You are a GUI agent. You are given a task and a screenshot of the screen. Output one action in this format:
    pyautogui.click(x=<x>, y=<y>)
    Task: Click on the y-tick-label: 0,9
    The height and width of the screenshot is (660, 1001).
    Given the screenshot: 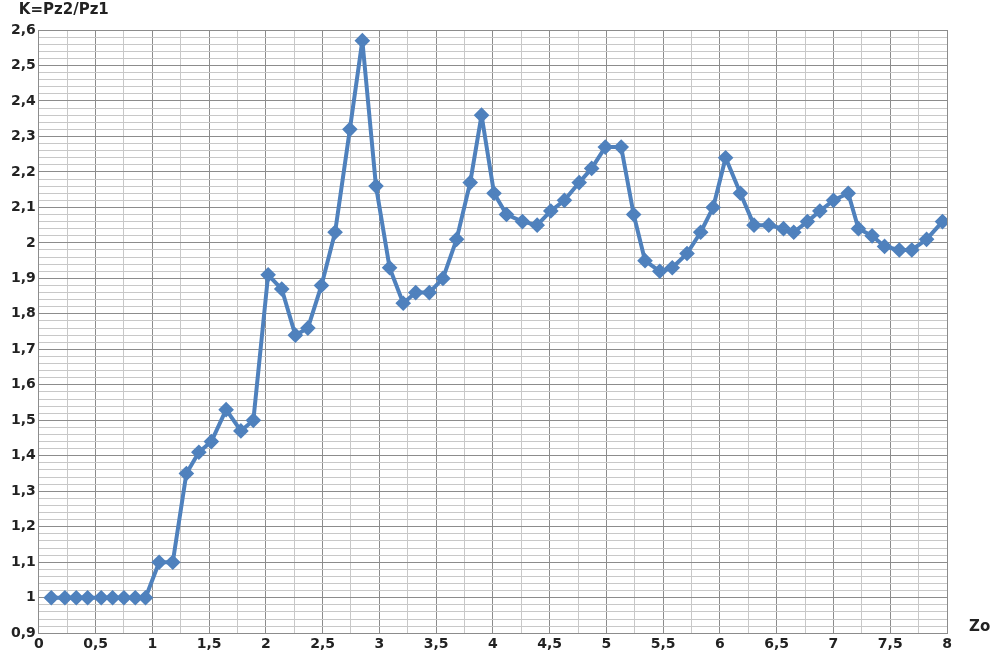 What is the action you would take?
    pyautogui.click(x=23, y=631)
    